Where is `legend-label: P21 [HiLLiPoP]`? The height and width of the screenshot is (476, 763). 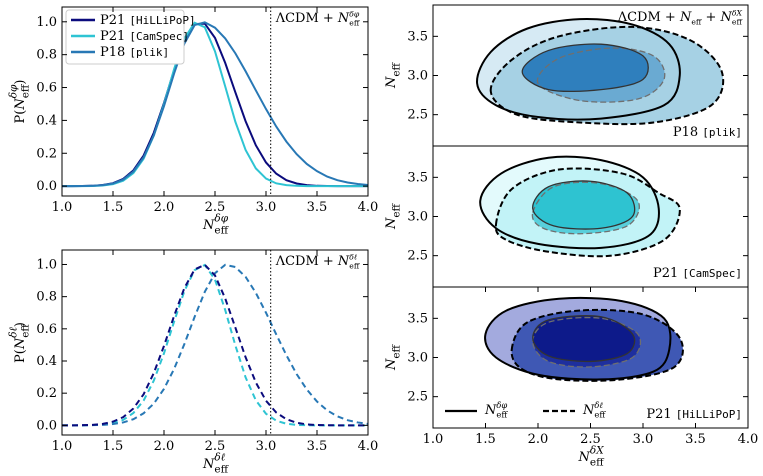
legend-label: P21 [HiLLiPoP] is located at coordinates (148, 20).